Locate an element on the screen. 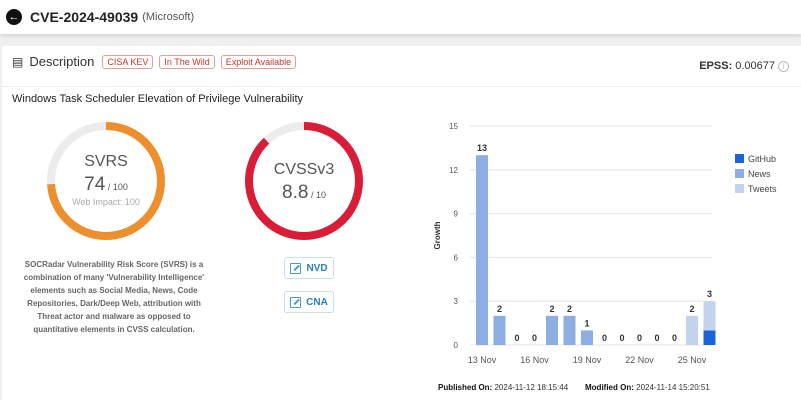 This screenshot has width=801, height=400. legend-news: News is located at coordinates (756, 173).